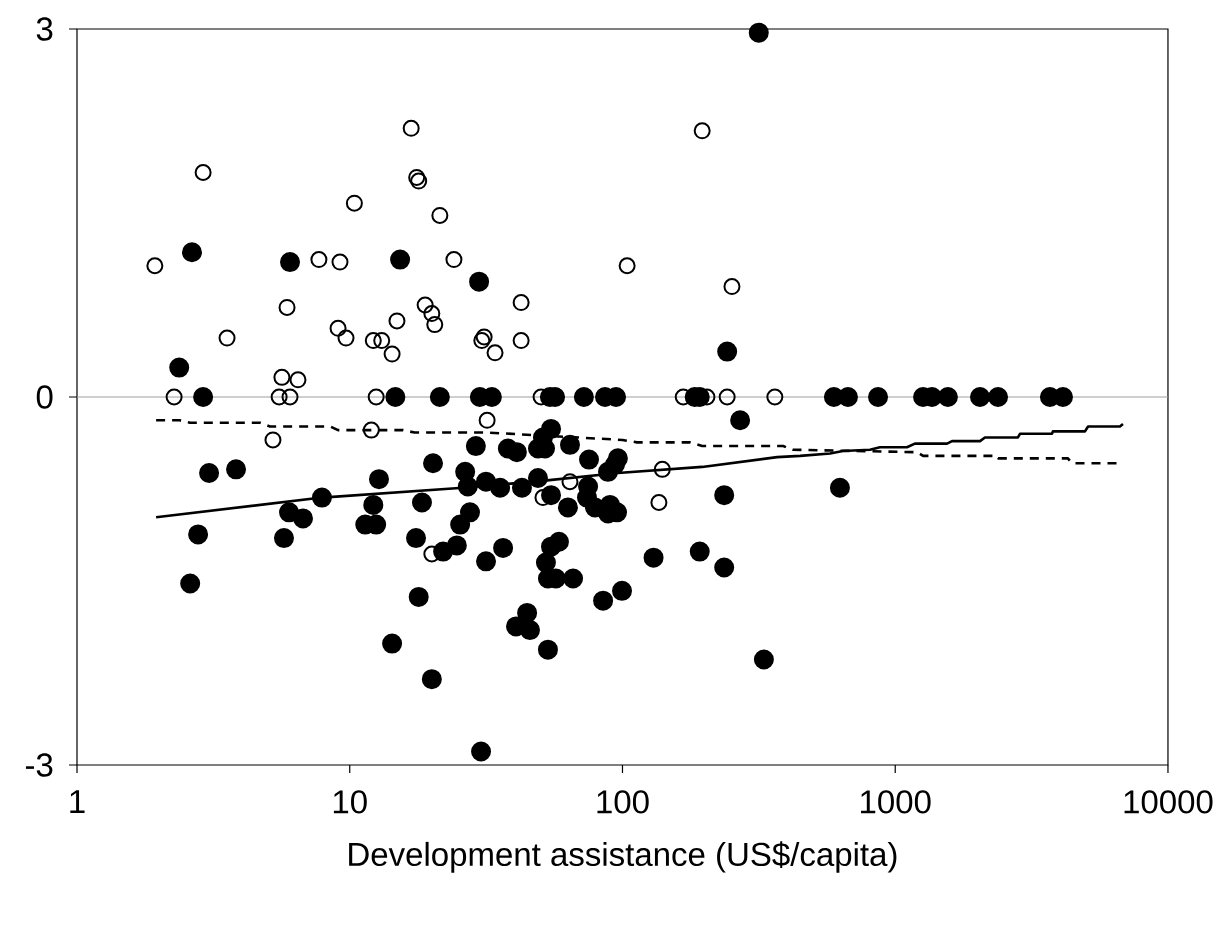  Describe the element at coordinates (623, 802) in the screenshot. I see `x-tick-label: 100` at that location.